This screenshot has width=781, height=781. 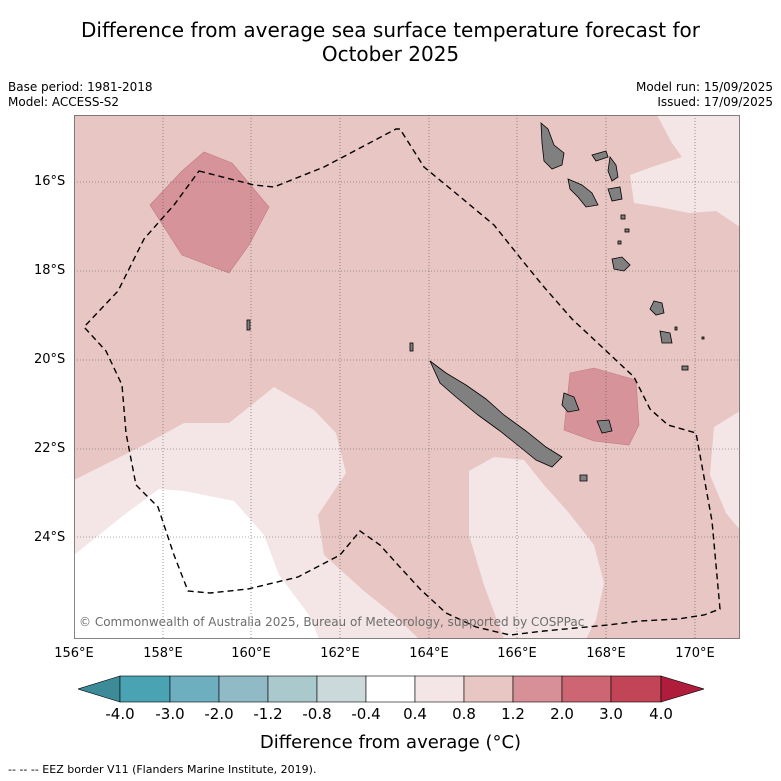 I want to click on vanuatu-erromango, so click(x=657, y=308).